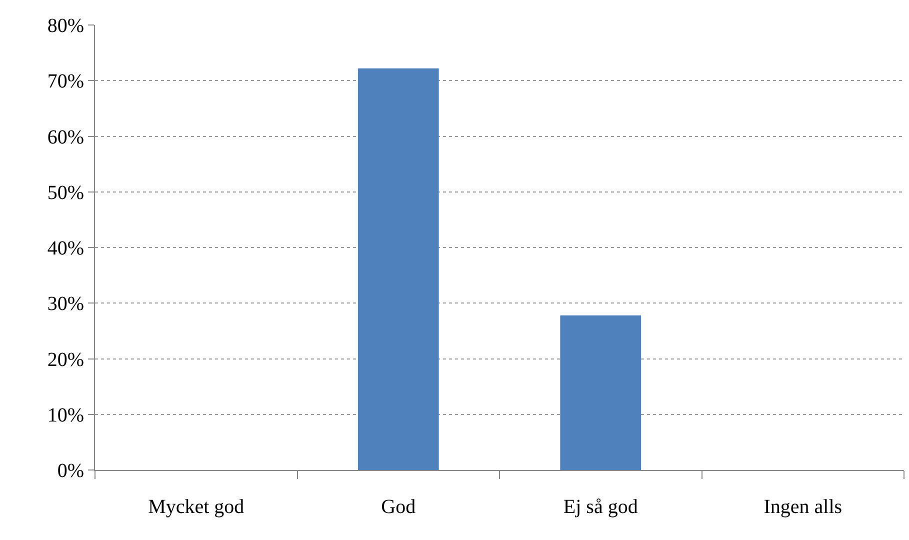 This screenshot has height=540, width=909. I want to click on y-tick-label: 50%, so click(65, 193).